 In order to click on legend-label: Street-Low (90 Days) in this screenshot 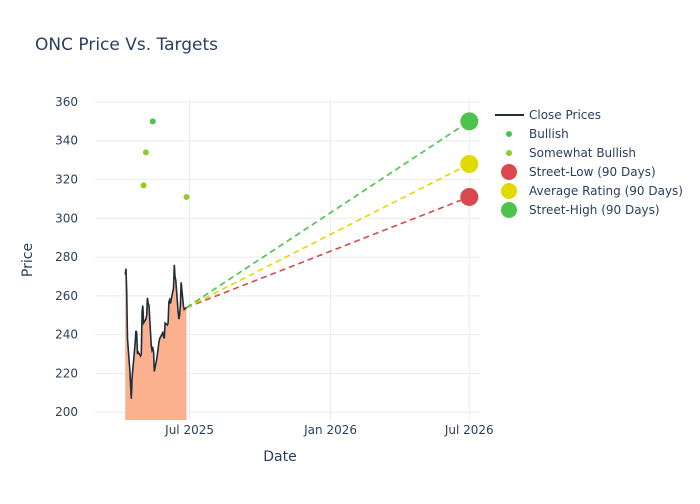, I will do `click(592, 172)`.